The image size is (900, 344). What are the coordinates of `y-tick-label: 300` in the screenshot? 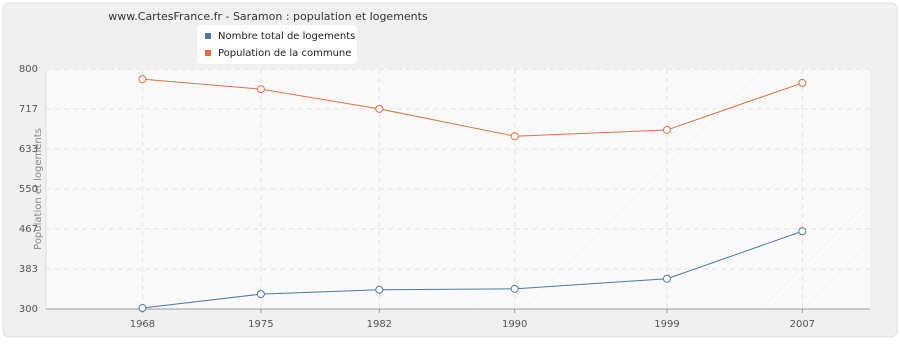 It's located at (28, 309).